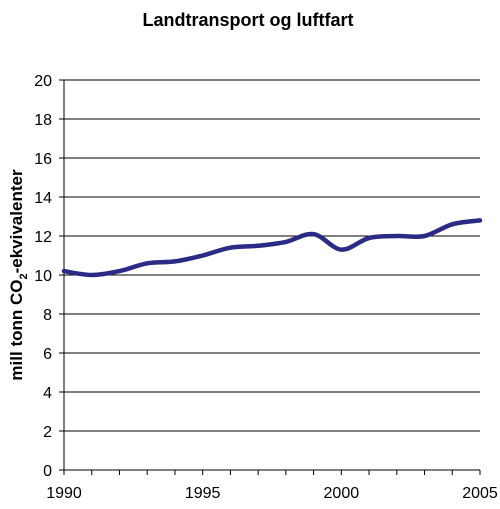 This screenshot has width=500, height=509. I want to click on y-tick-label: 10, so click(43, 276).